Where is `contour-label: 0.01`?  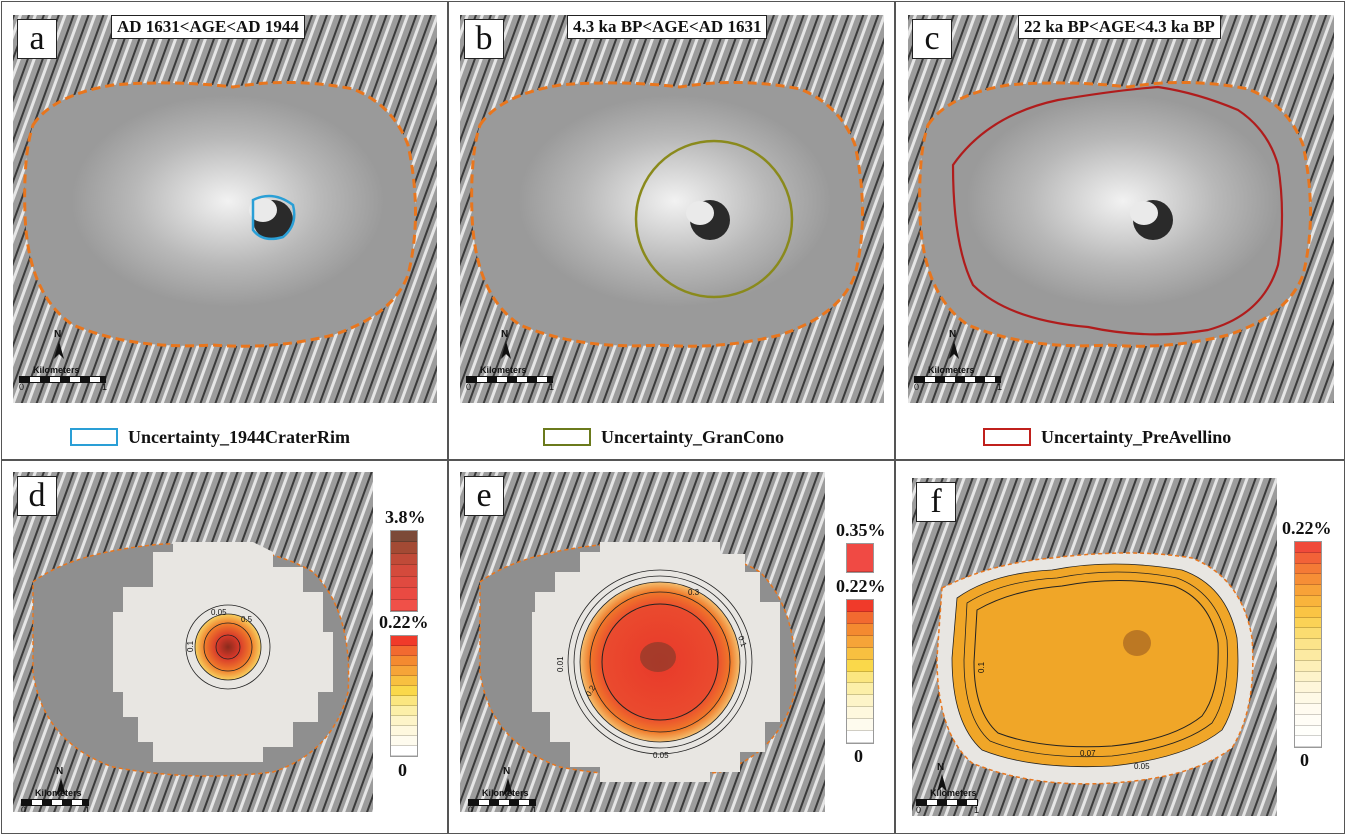
contour-label: 0.01 is located at coordinates (560, 664).